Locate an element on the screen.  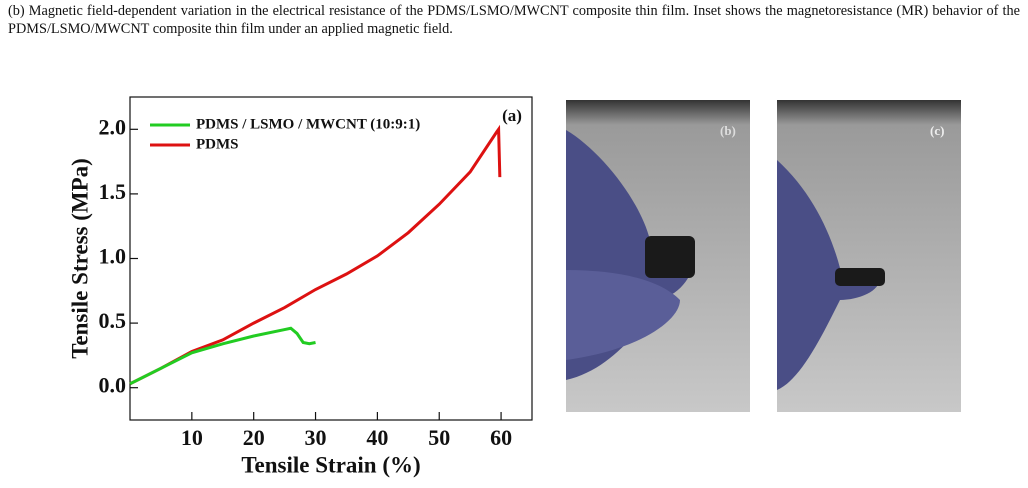
x-tick-label: 30 is located at coordinates (316, 437).